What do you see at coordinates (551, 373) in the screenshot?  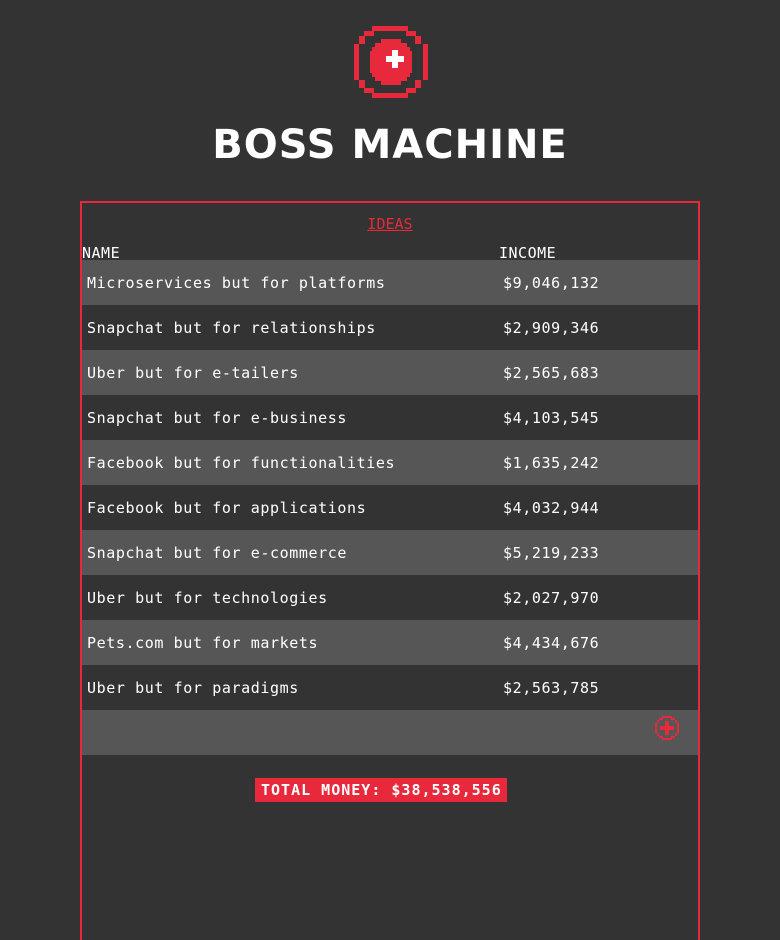 I see `idea-income: $2,565,683` at bounding box center [551, 373].